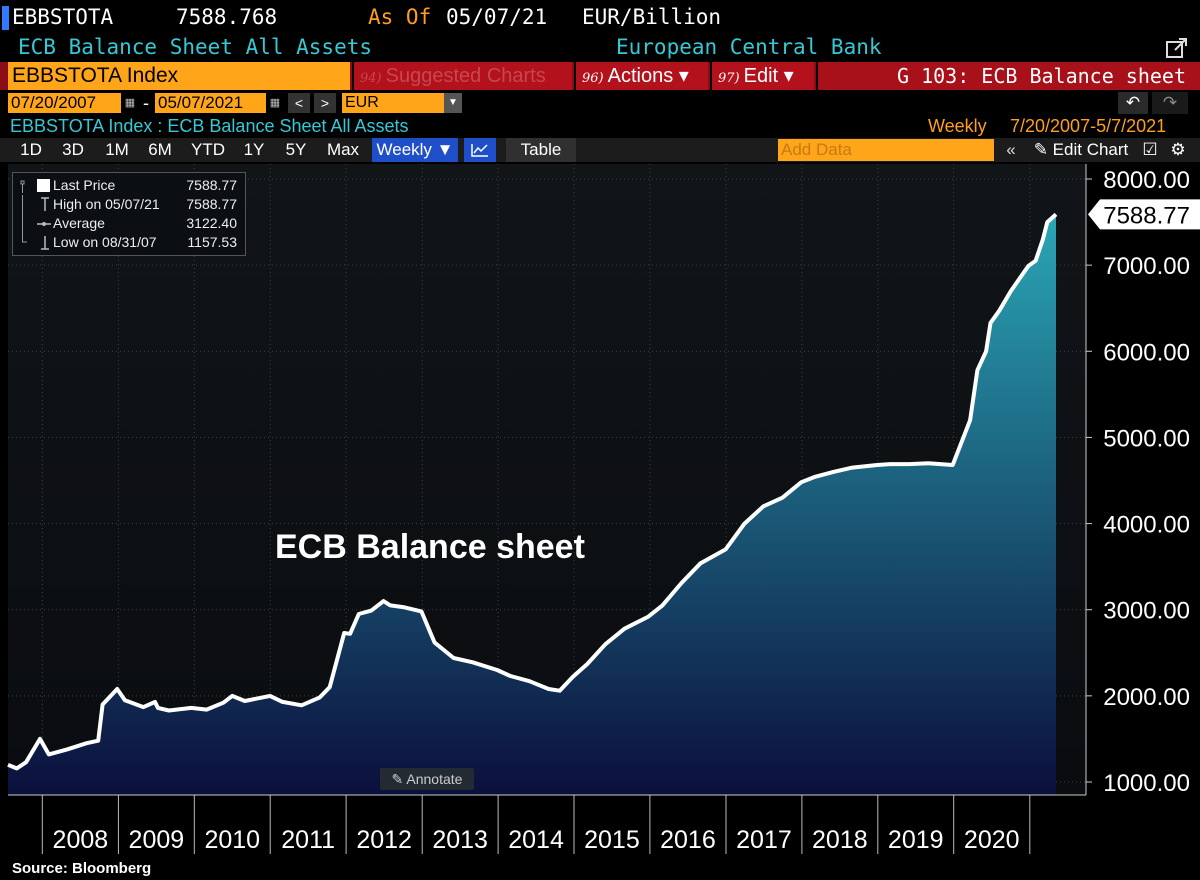 The height and width of the screenshot is (880, 1200). Describe the element at coordinates (73, 149) in the screenshot. I see `period-3d-button: 3D` at that location.